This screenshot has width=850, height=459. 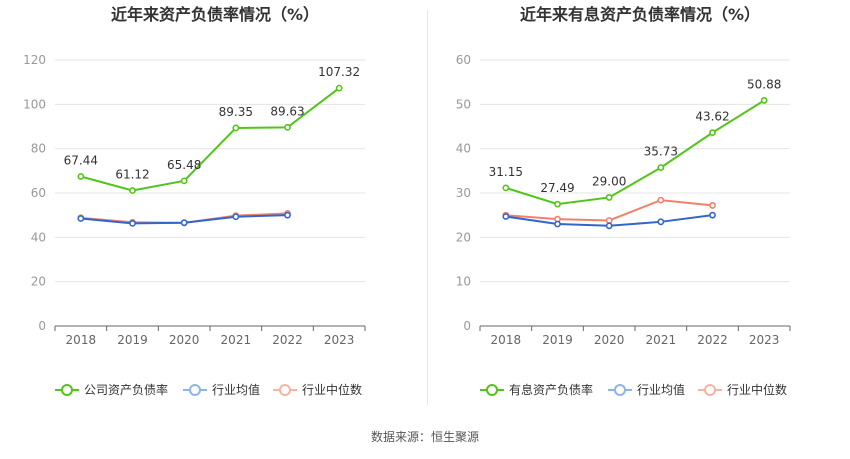 I want to click on left-data-label: 89.35, so click(x=236, y=112).